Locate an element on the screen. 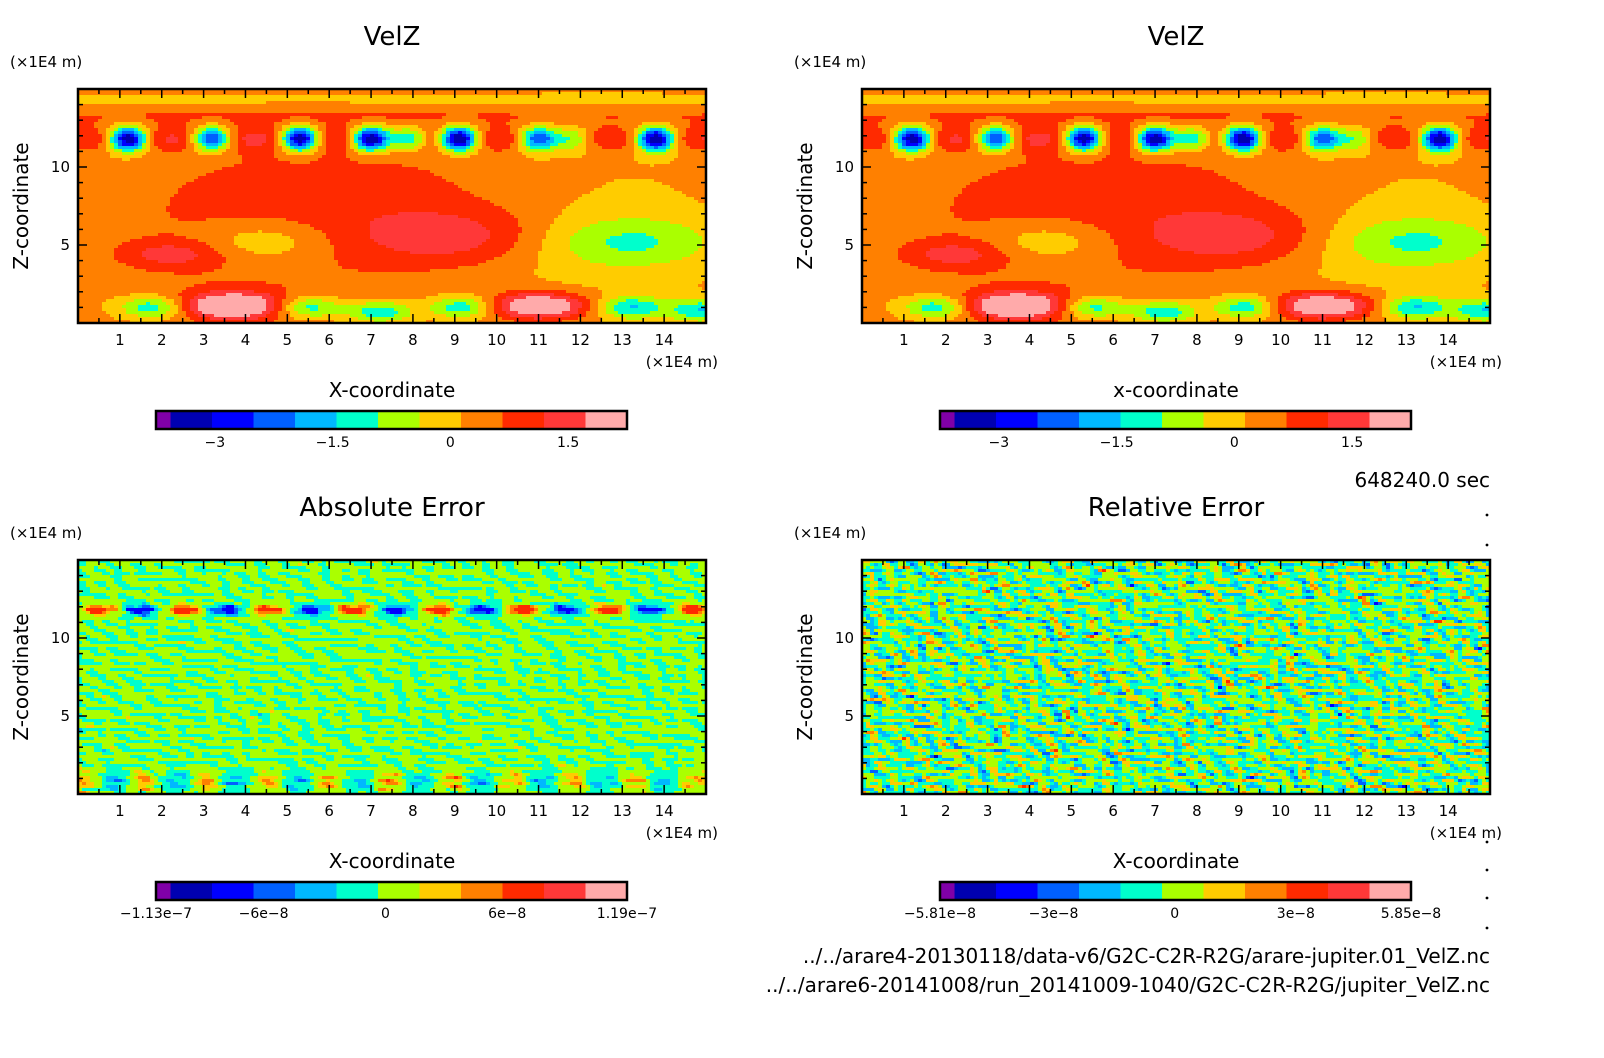  x-axis-label: X-coordinate is located at coordinates (392, 390).